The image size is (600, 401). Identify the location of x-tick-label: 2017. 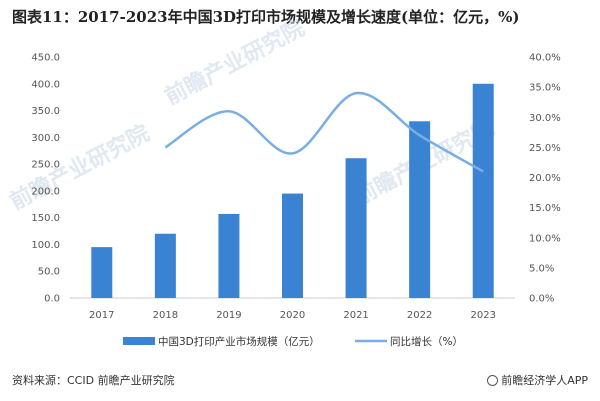
(101, 315).